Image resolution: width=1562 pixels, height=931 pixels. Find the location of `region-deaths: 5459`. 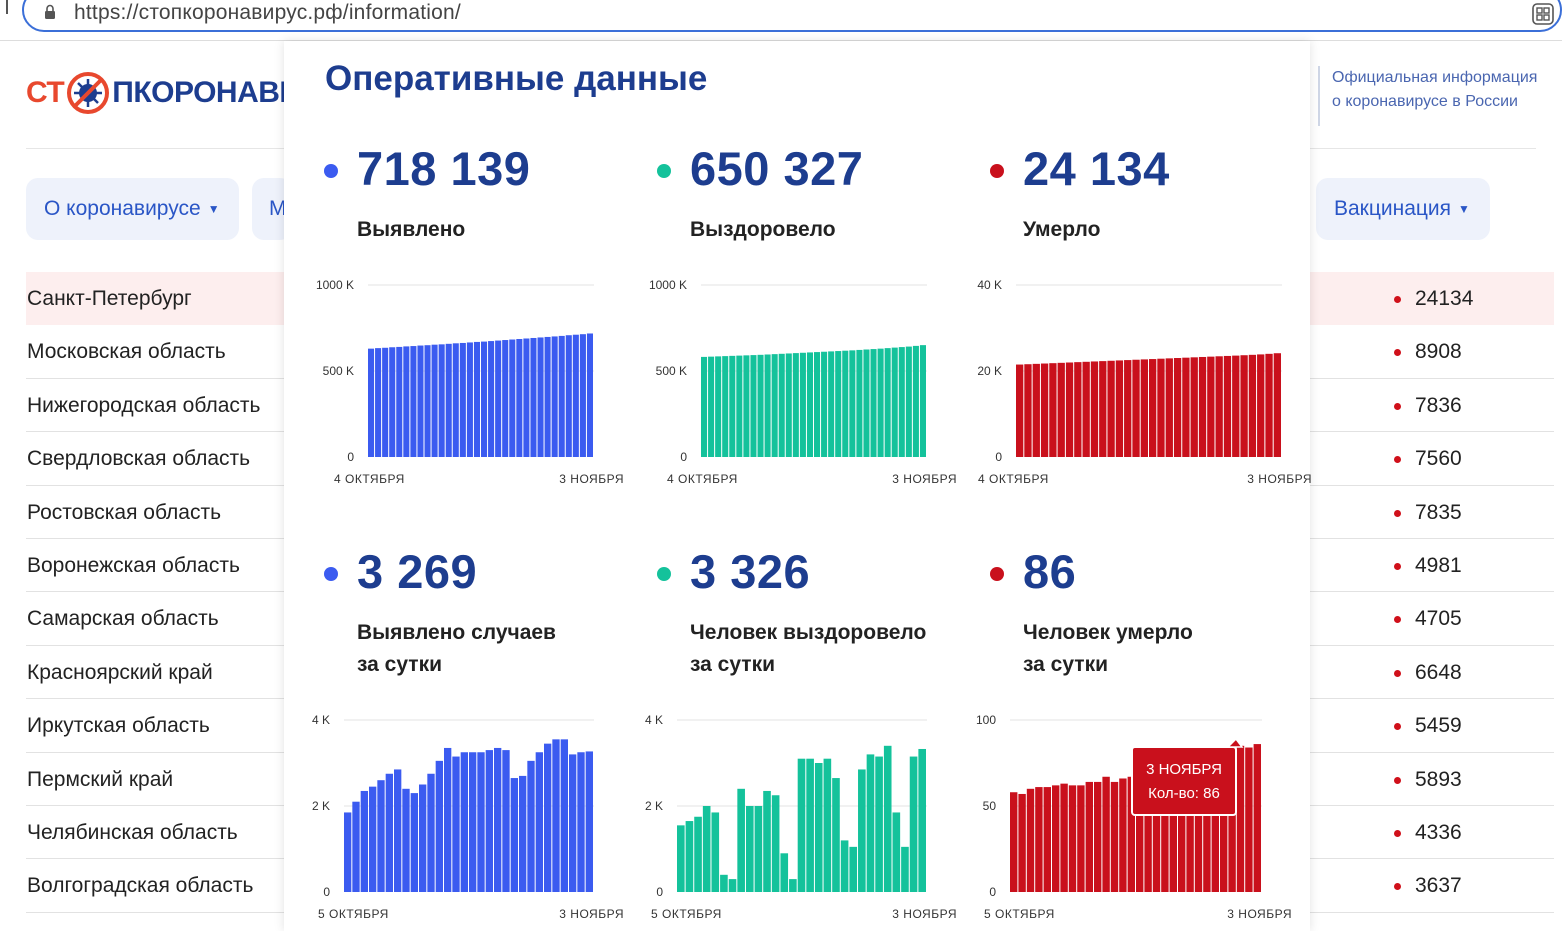

region-deaths: 5459 is located at coordinates (1438, 726).